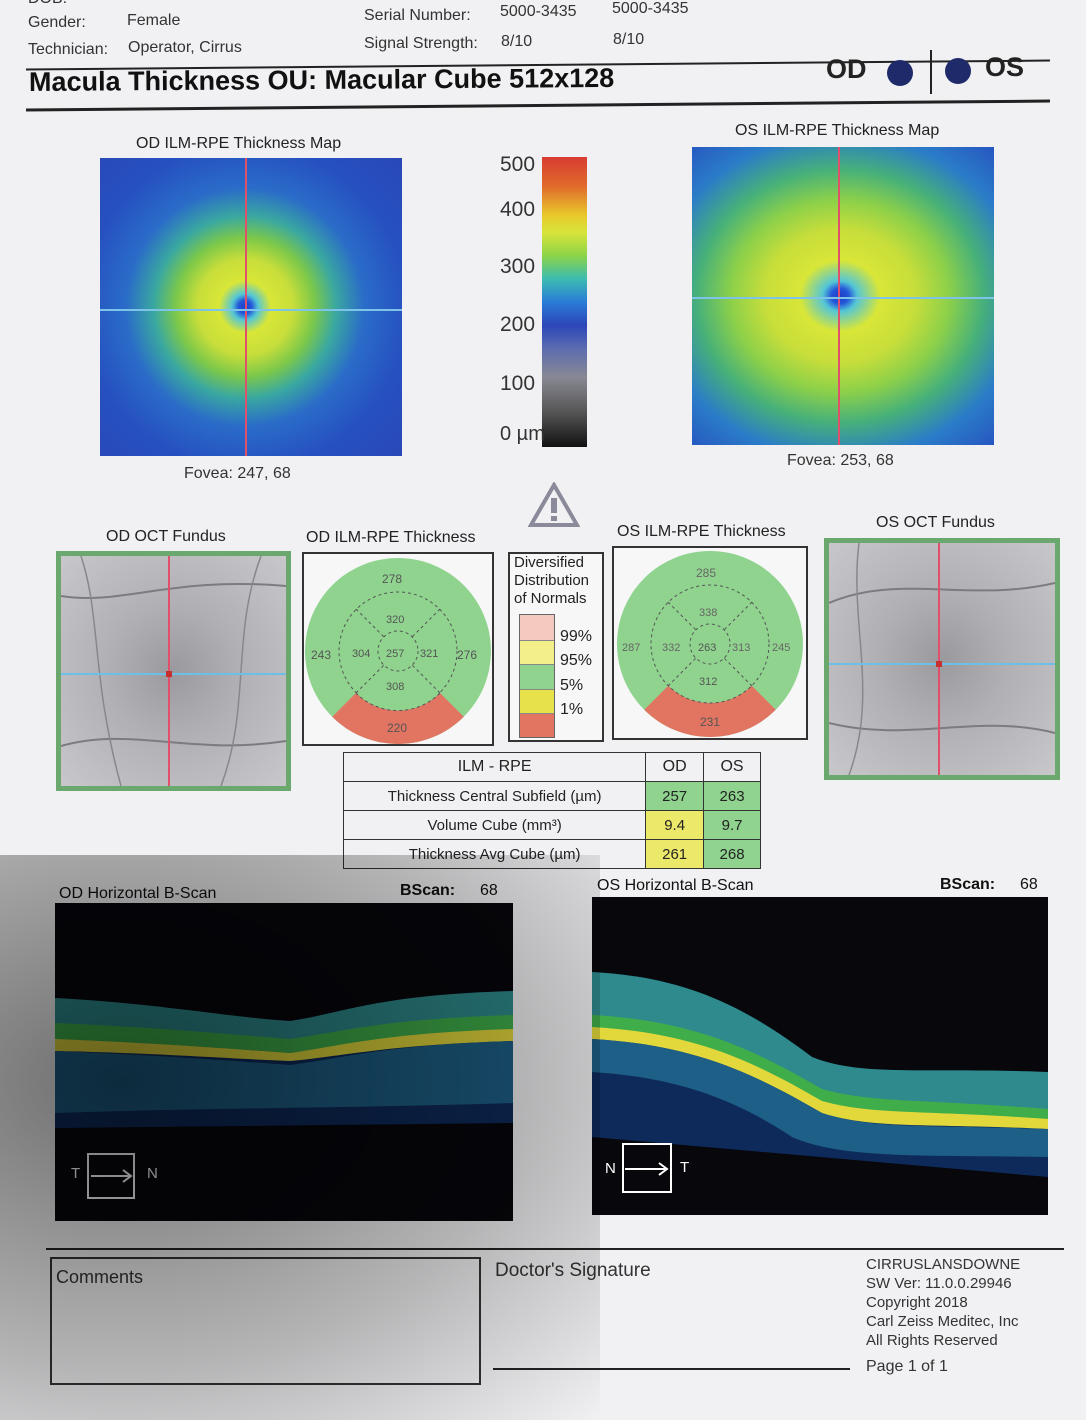 This screenshot has height=1420, width=1086. Describe the element at coordinates (564, 302) in the screenshot. I see `color-scale-bar` at that location.